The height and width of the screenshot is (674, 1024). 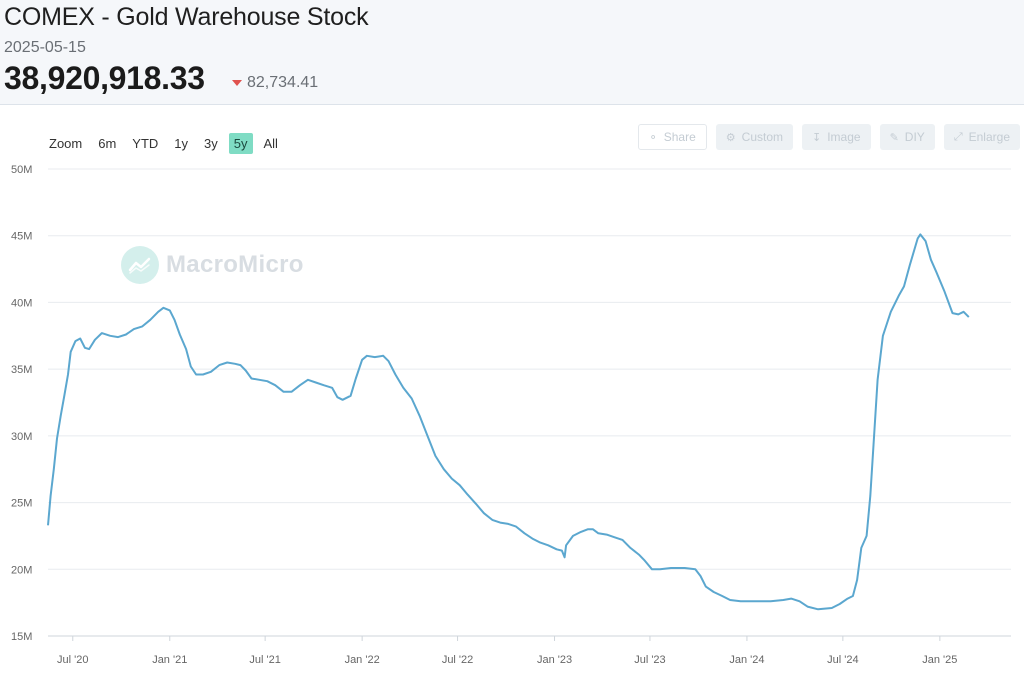 I want to click on enlarge-button: ⤢ Enlarge, so click(x=981, y=137).